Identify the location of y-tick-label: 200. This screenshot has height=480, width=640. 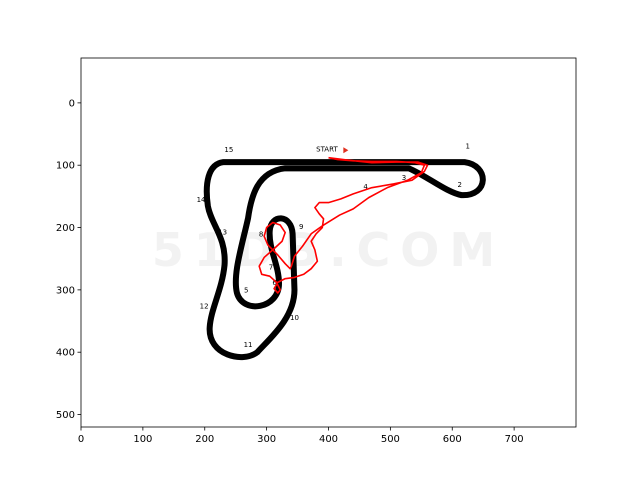
(65, 228).